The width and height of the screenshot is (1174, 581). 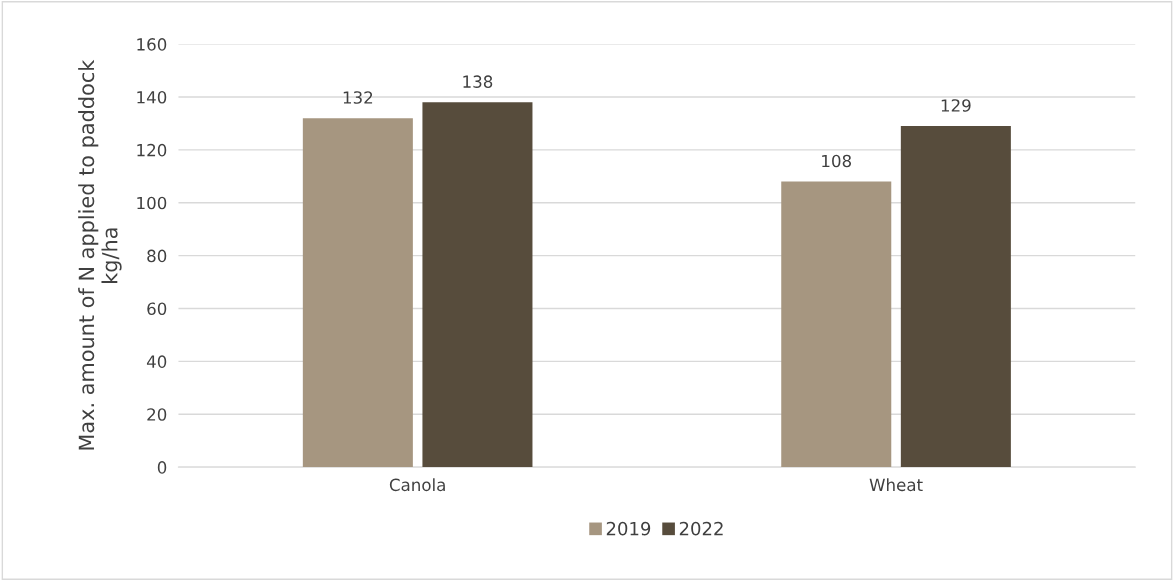 I want to click on y-tick-label: 20, so click(x=157, y=414).